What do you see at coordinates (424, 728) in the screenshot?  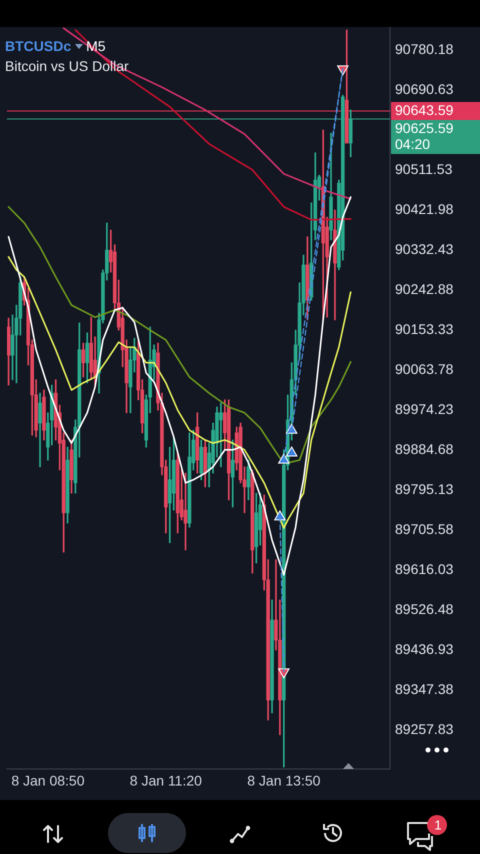 I see `y-tick-label: 89257.83` at bounding box center [424, 728].